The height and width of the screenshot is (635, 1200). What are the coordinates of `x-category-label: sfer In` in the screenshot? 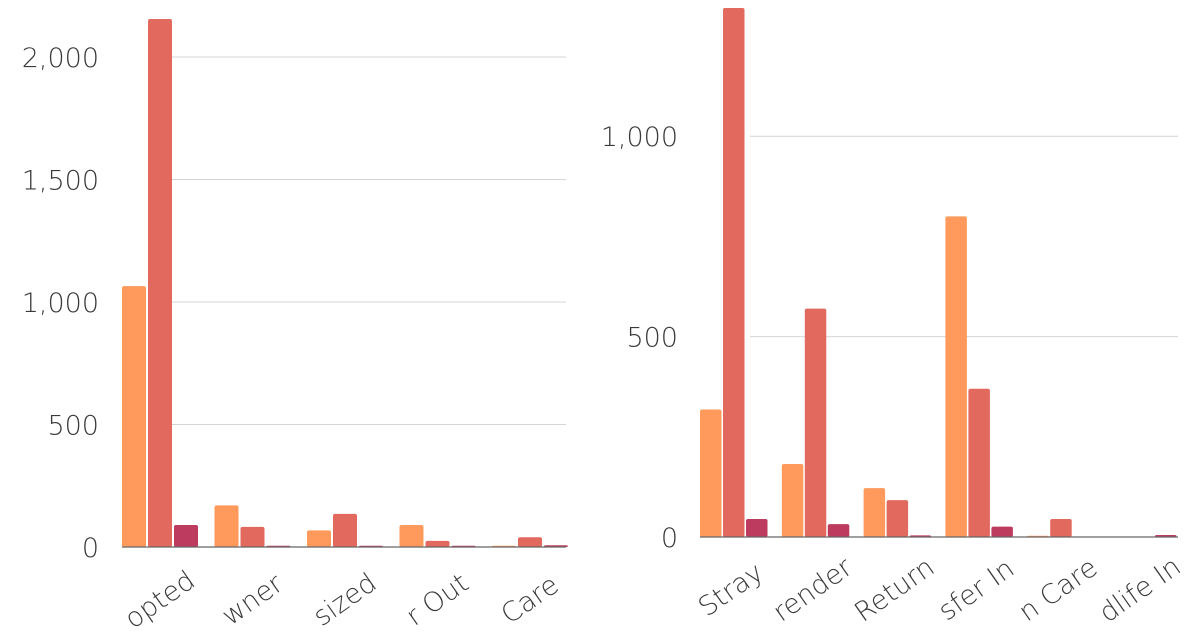 It's located at (976, 590).